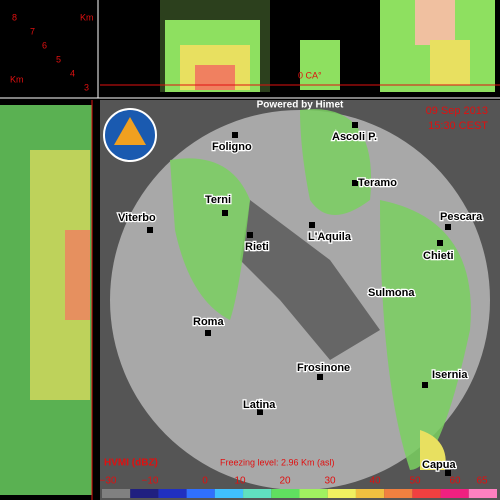 The image size is (500, 500). Describe the element at coordinates (17, 79) in the screenshot. I see `side-unit: Km` at that location.